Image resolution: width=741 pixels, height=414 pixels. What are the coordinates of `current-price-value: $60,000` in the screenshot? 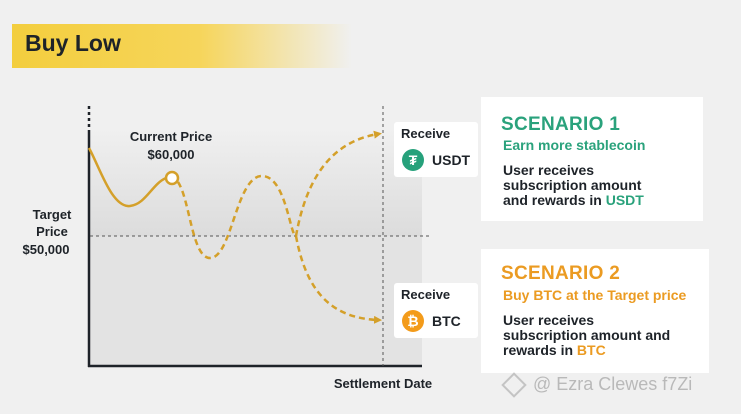 It's located at (171, 154).